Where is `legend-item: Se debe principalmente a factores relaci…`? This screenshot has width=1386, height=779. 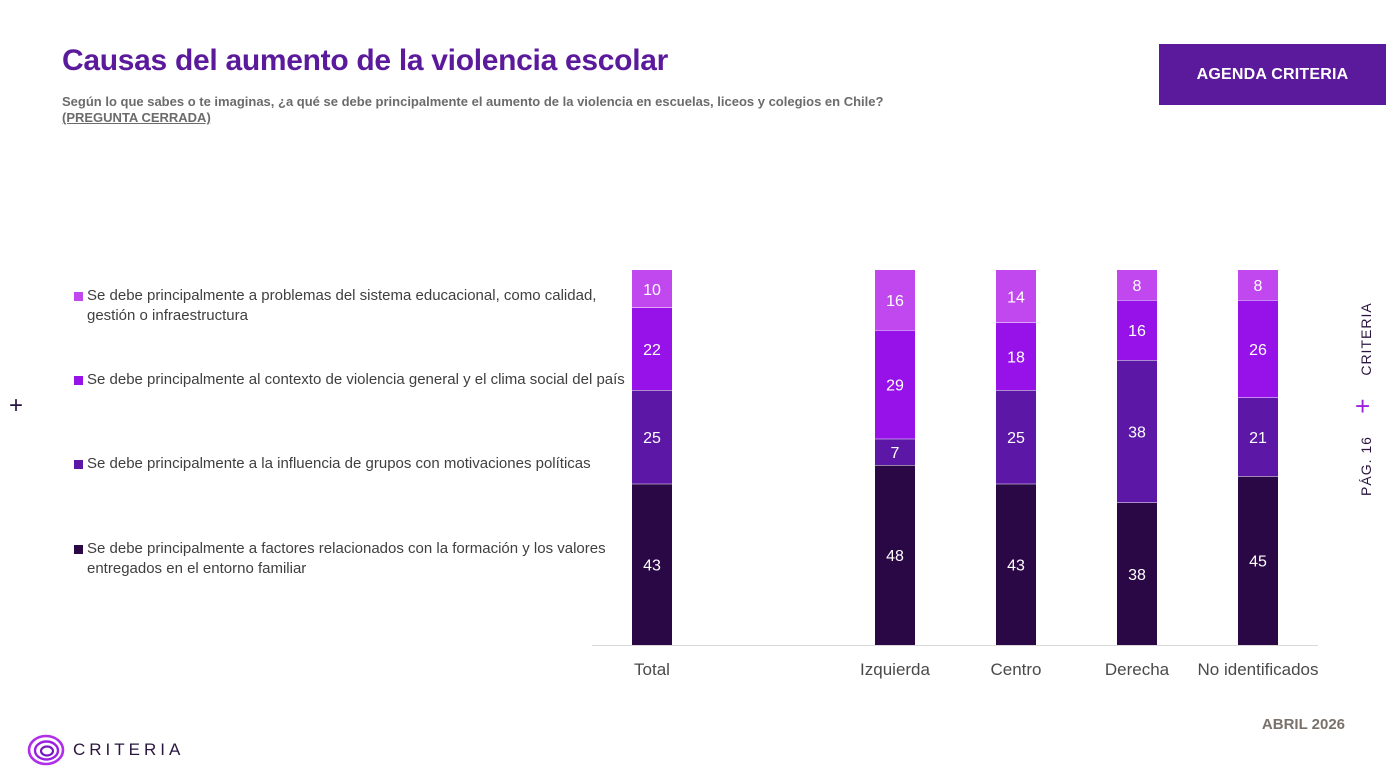 legend-item: Se debe principalmente a factores relaci… is located at coordinates (353, 558).